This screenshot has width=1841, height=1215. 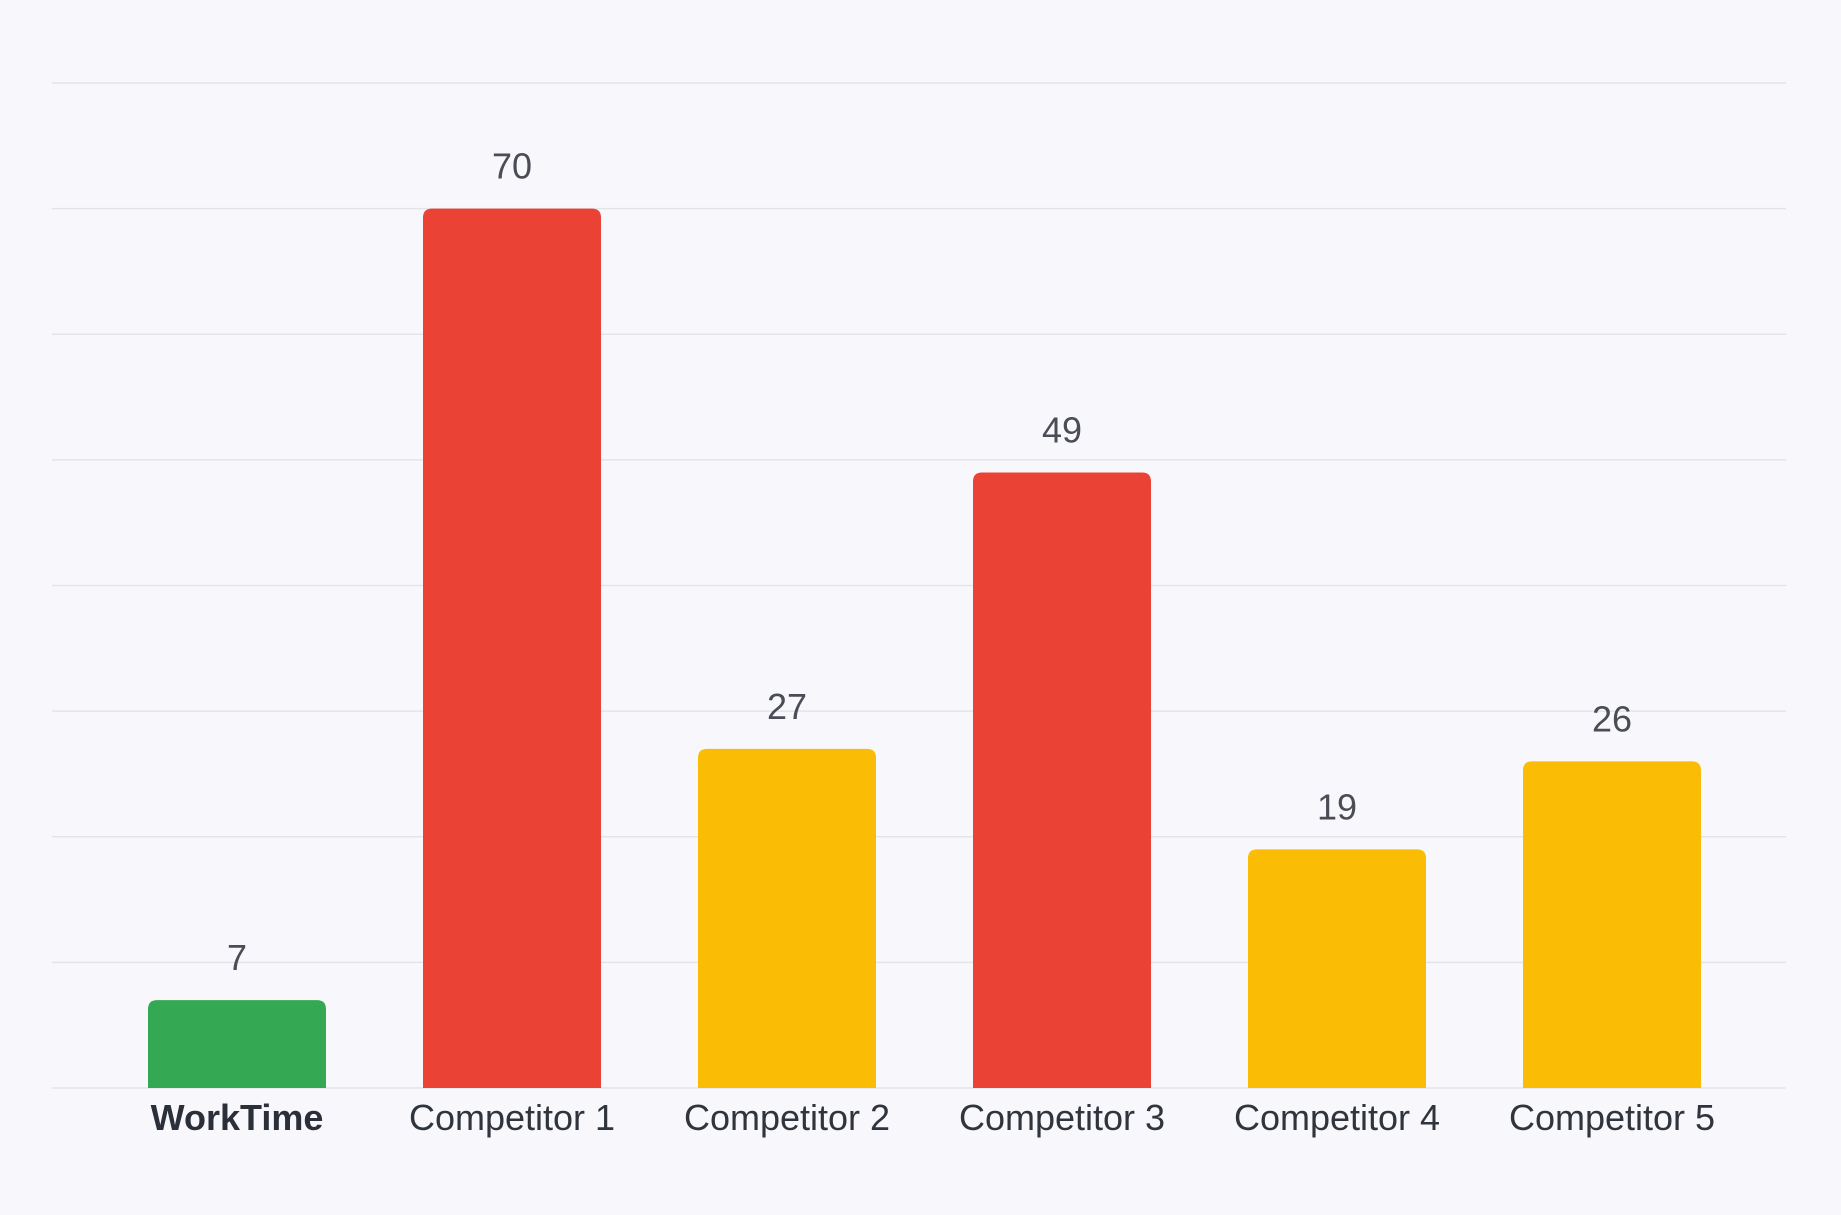 What do you see at coordinates (1612, 1117) in the screenshot?
I see `category-label-competitor-5: Competitor 5` at bounding box center [1612, 1117].